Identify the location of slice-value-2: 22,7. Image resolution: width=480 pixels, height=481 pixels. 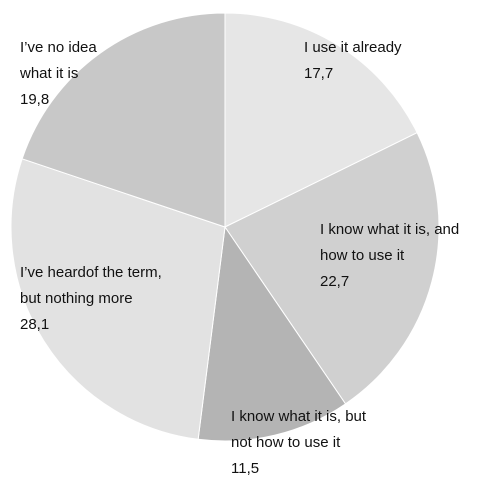
(334, 281).